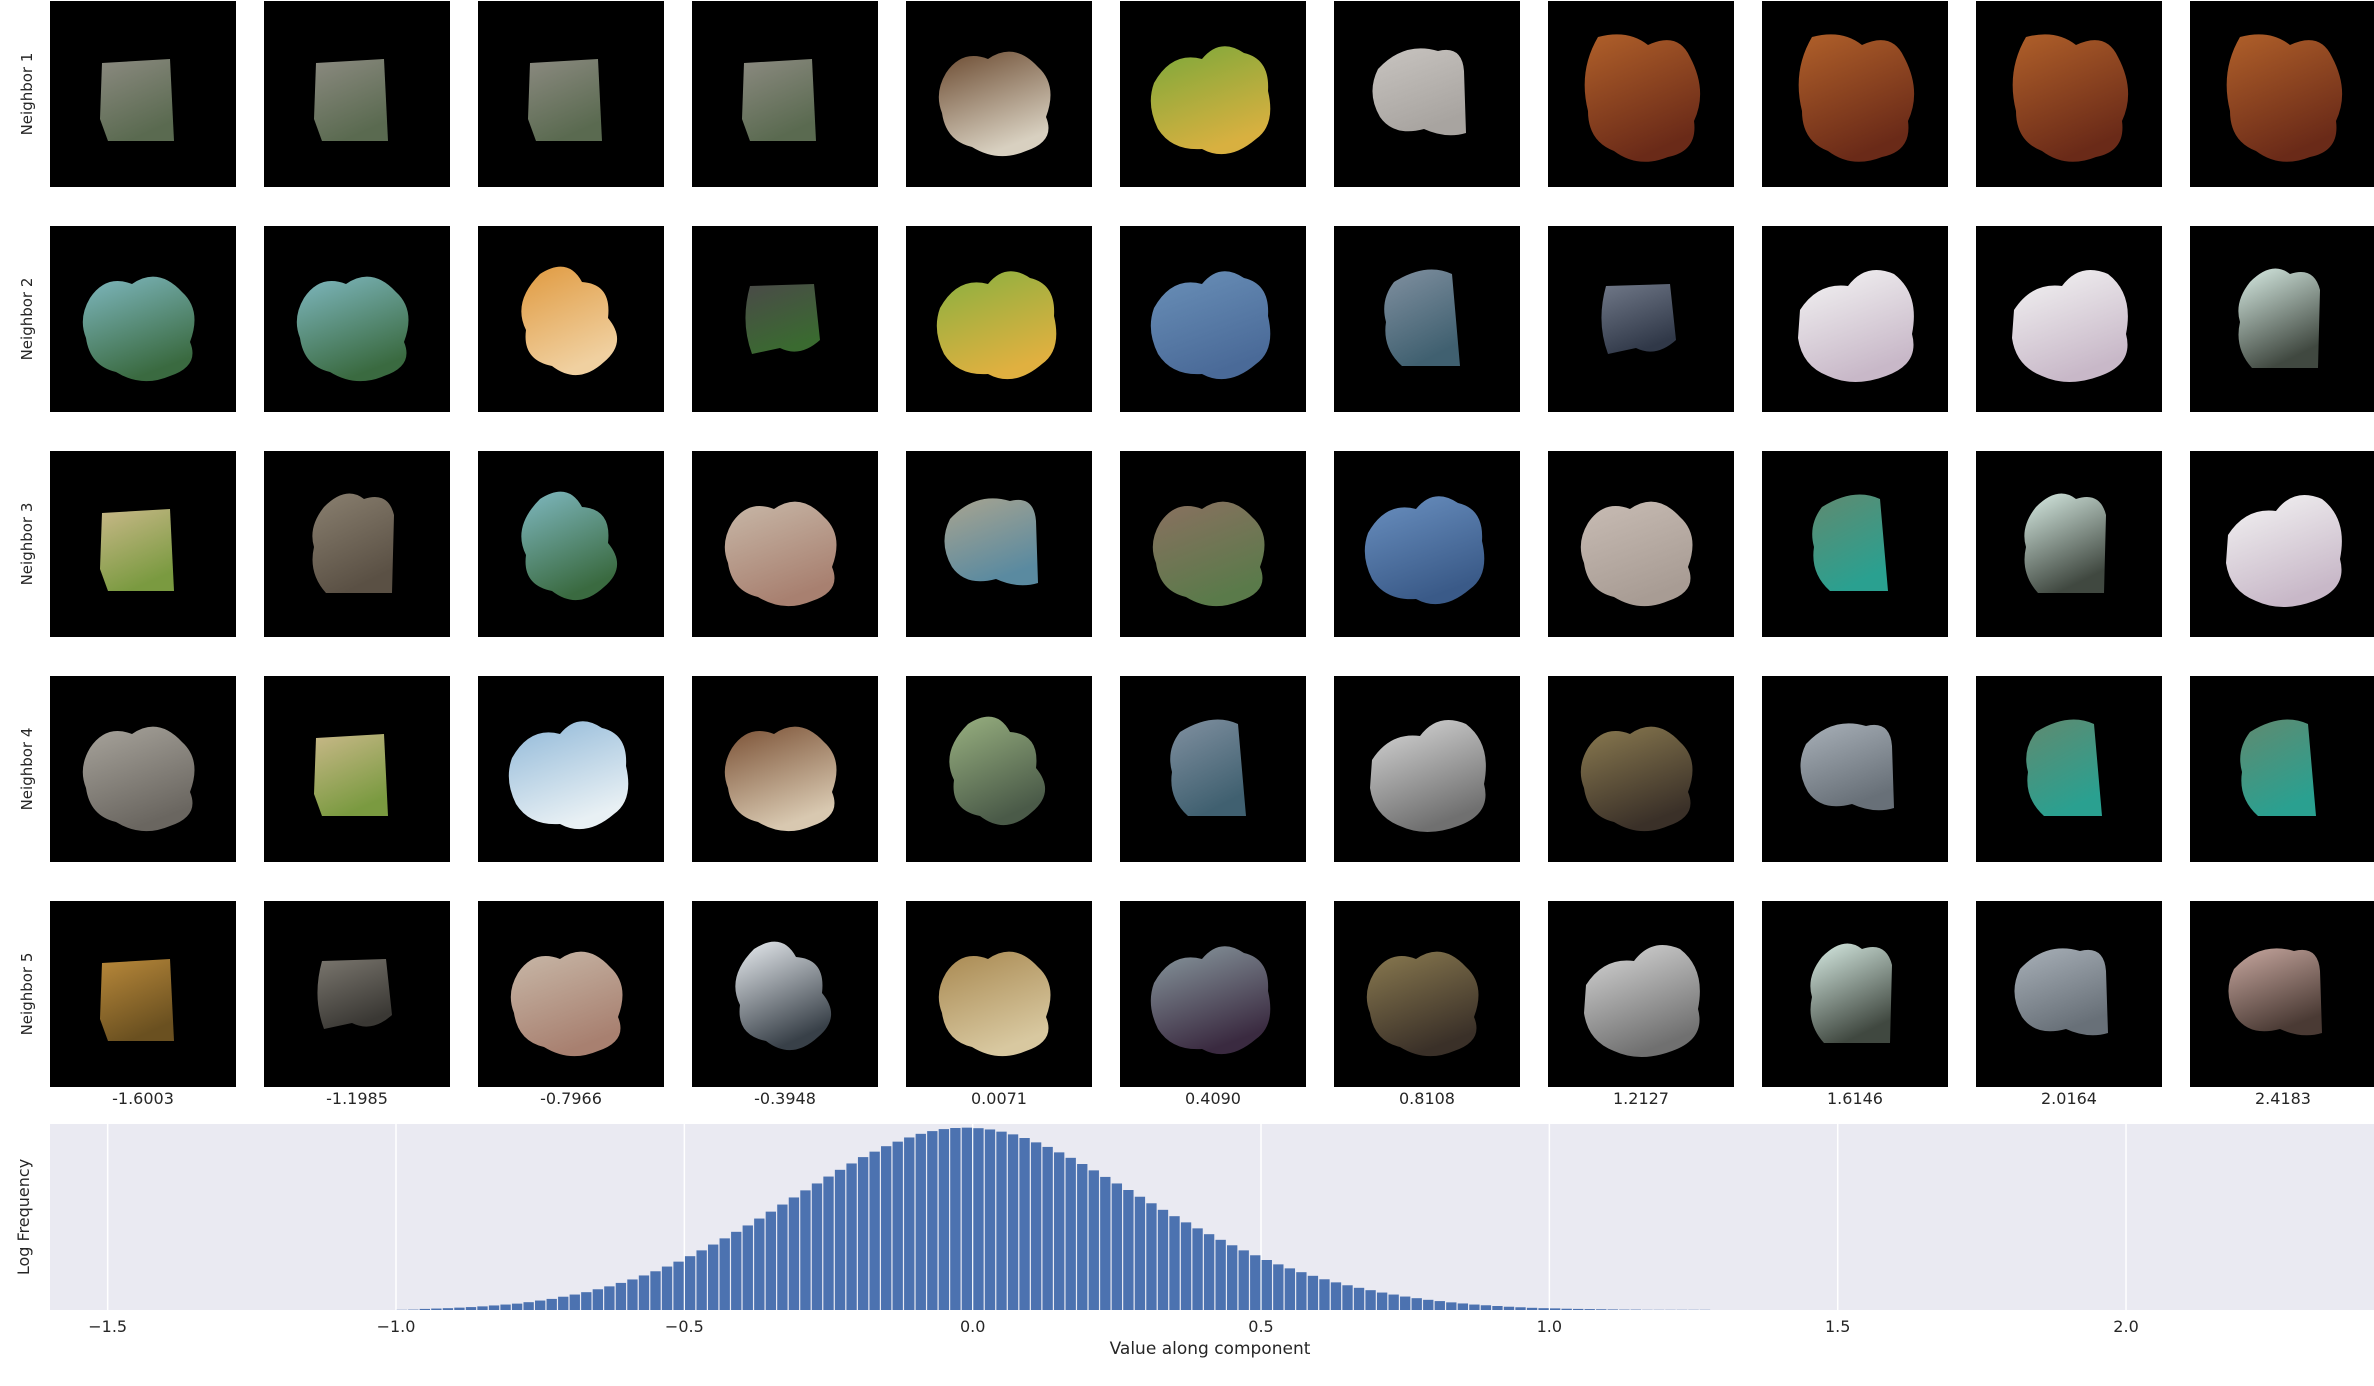  Describe the element at coordinates (27, 769) in the screenshot. I see `row-label-neighbor-4: Neighbor 4` at that location.